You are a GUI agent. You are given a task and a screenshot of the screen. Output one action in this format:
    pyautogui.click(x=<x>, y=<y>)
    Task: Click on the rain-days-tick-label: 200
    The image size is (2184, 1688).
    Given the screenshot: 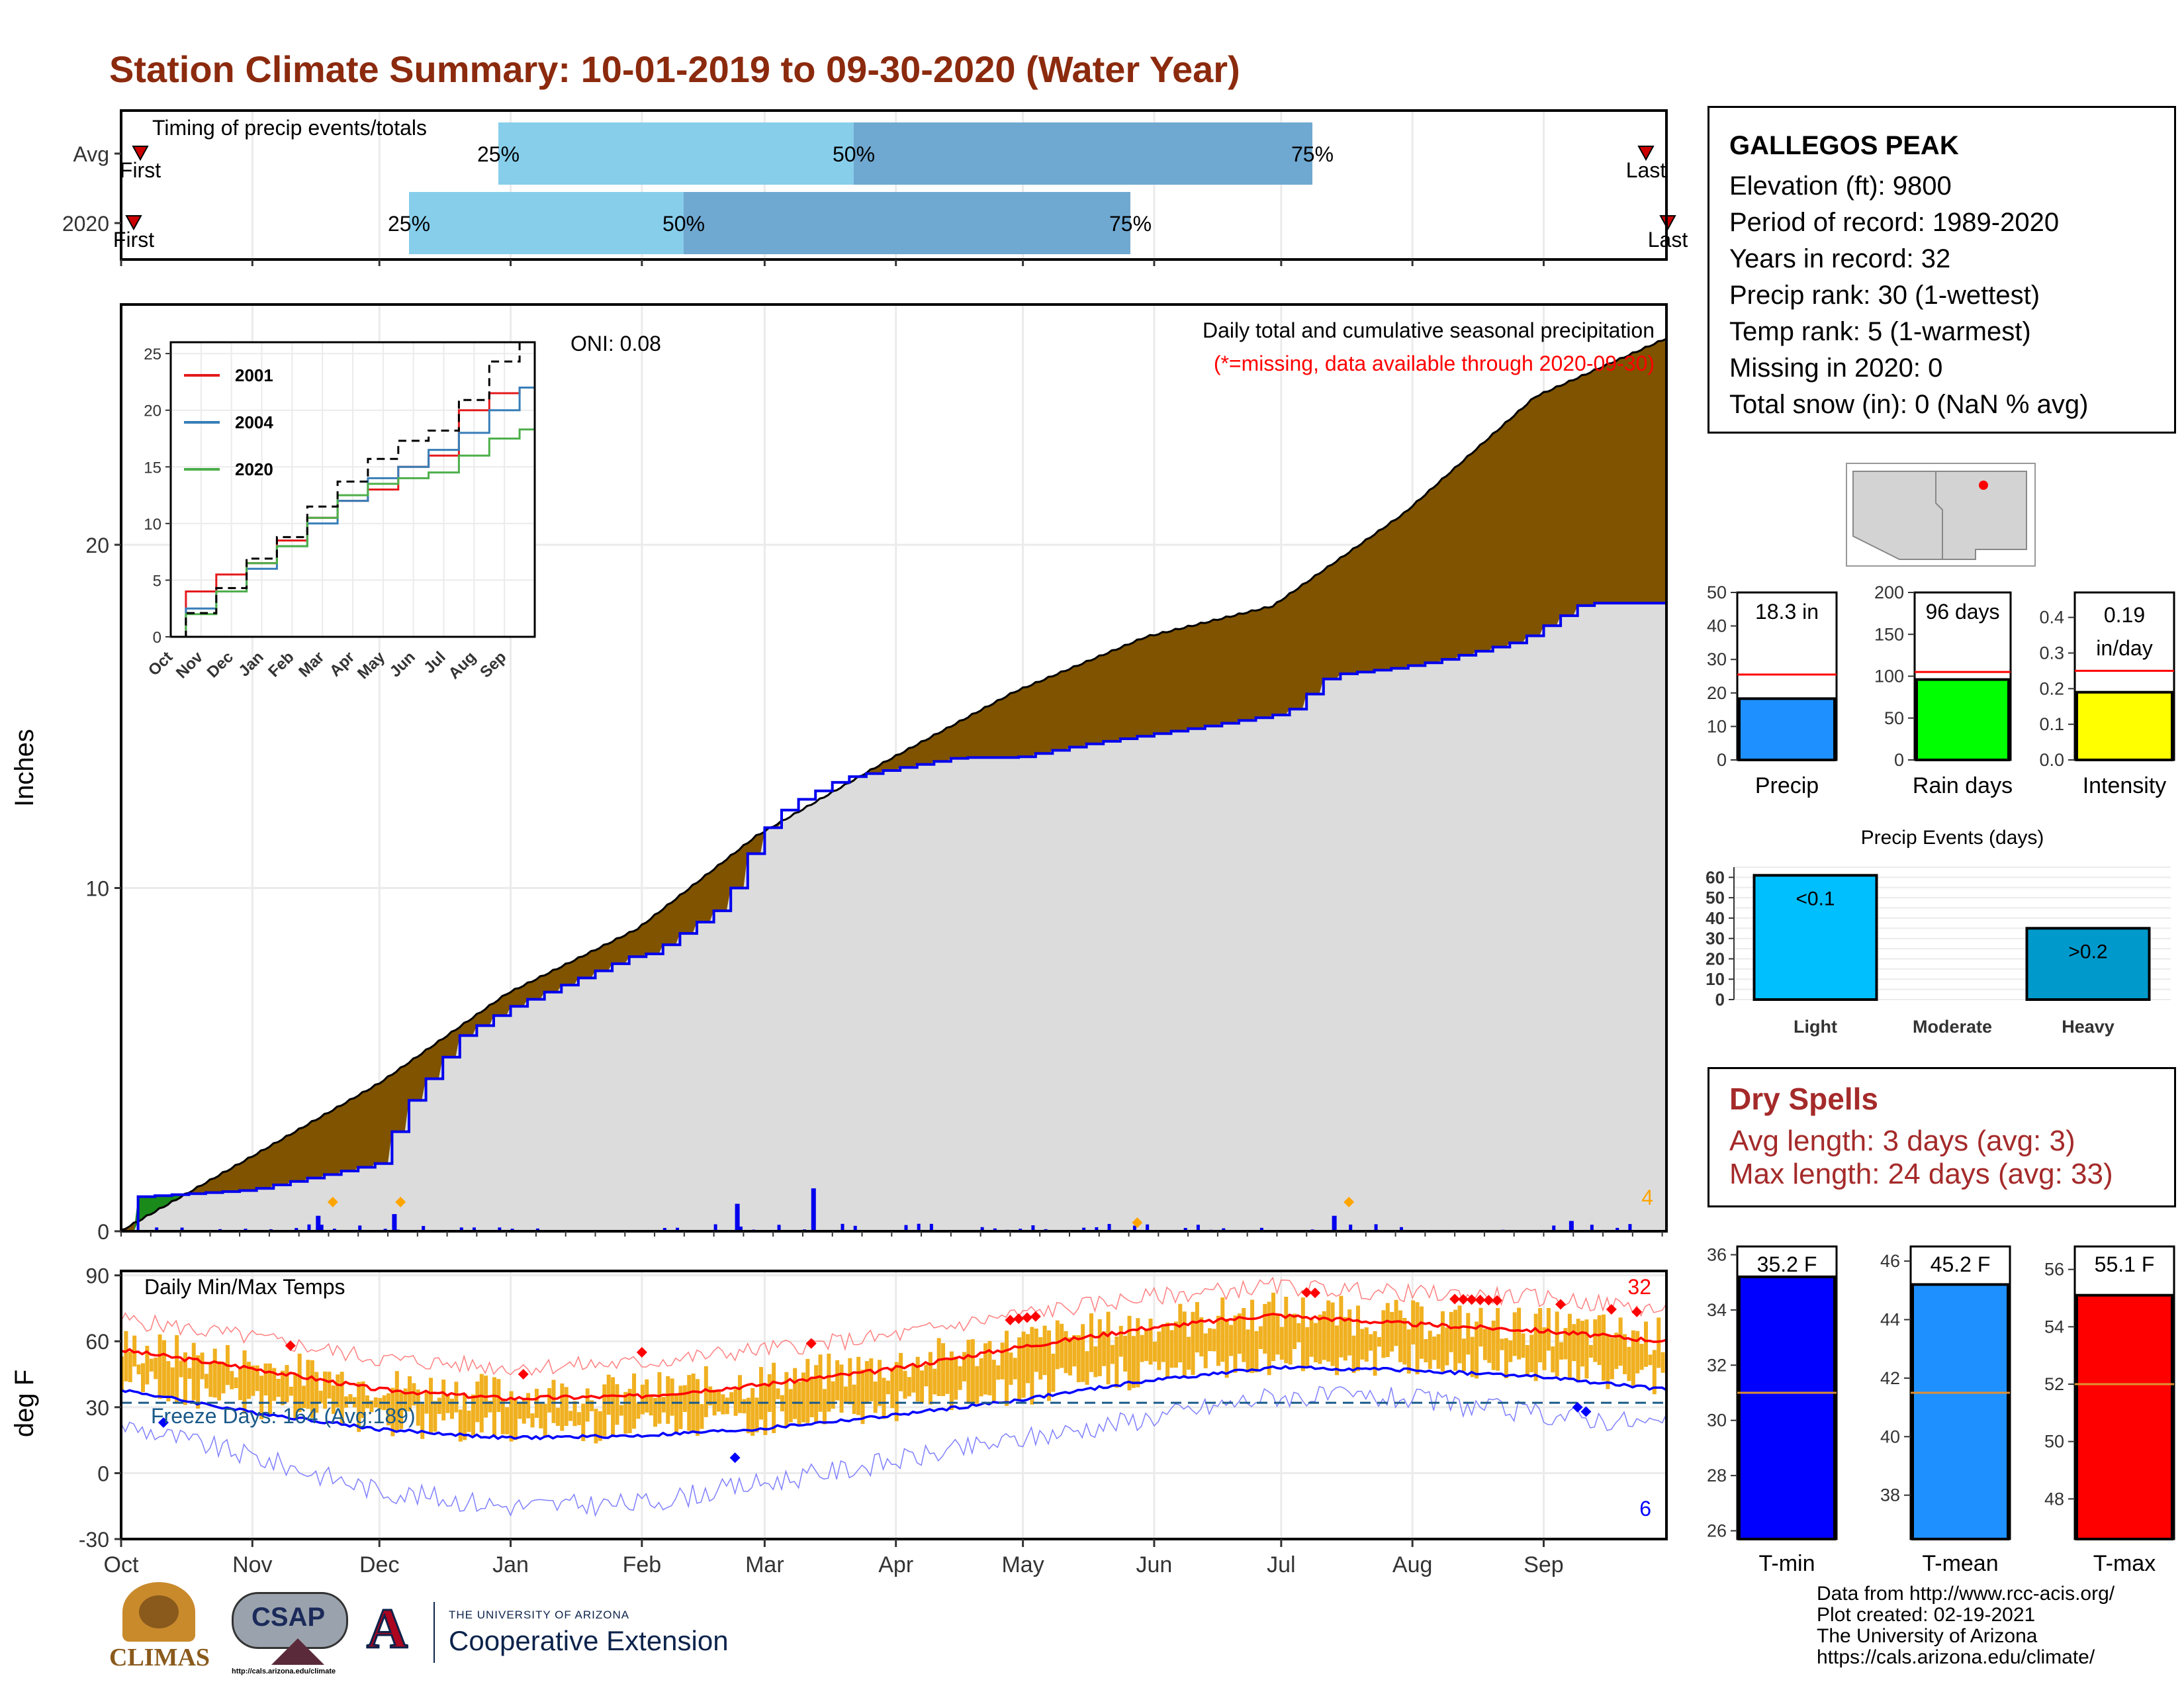 What is the action you would take?
    pyautogui.click(x=1889, y=592)
    